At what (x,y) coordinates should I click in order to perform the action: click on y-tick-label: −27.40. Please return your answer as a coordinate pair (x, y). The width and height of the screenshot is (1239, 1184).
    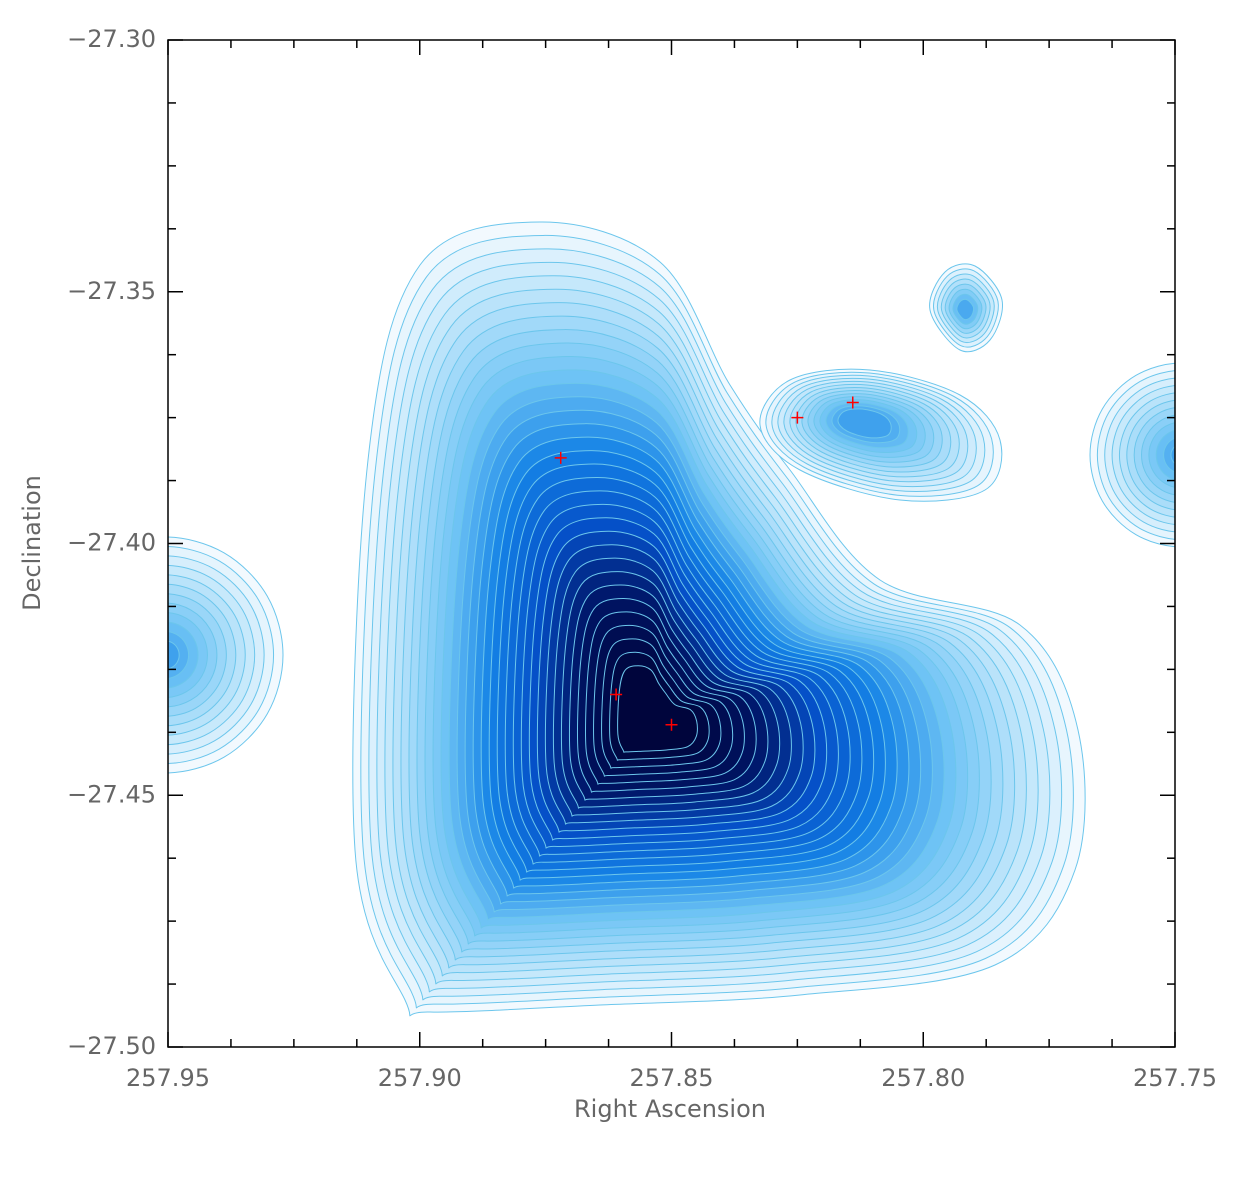
    Looking at the image, I should click on (111, 543).